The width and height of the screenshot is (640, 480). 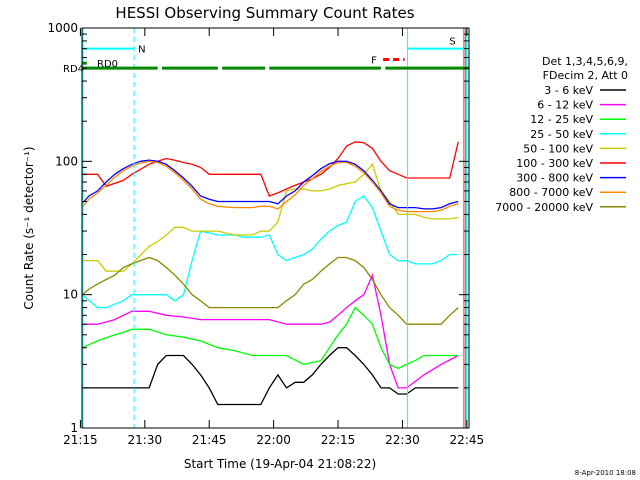 I want to click on y-tick-label-1: 10, so click(x=70, y=295).